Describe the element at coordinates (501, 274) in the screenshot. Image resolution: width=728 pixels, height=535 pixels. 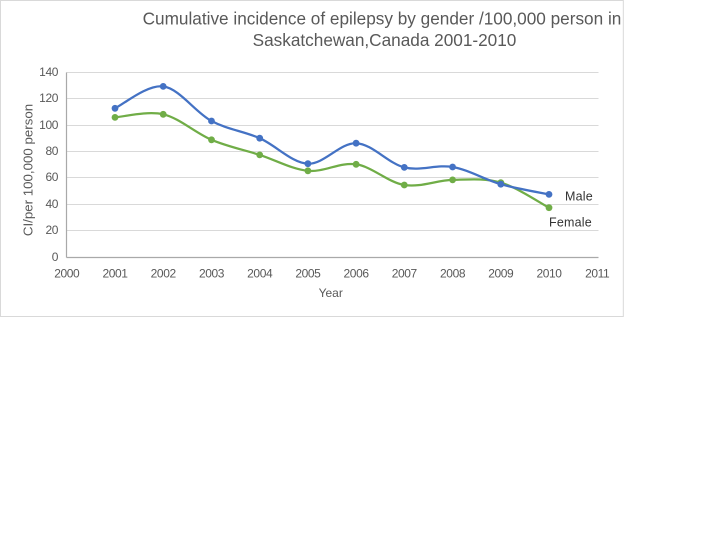
I see `svg-text: 2009` at that location.